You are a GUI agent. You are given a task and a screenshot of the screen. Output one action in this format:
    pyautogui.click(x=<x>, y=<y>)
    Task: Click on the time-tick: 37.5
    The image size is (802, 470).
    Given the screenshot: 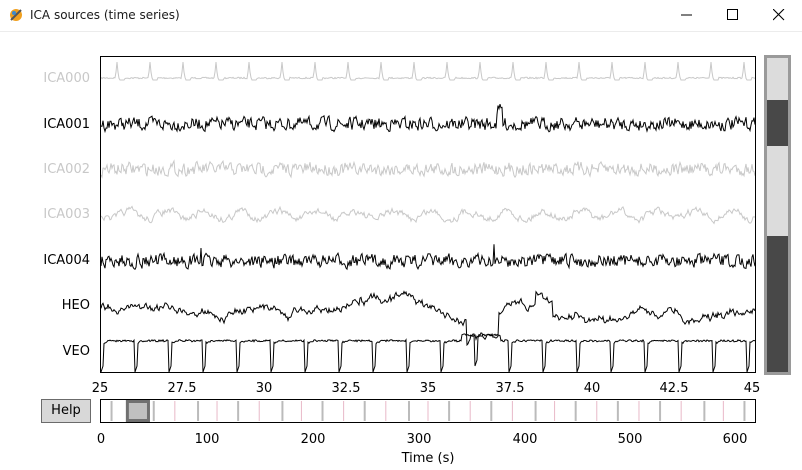 What is the action you would take?
    pyautogui.click(x=510, y=388)
    